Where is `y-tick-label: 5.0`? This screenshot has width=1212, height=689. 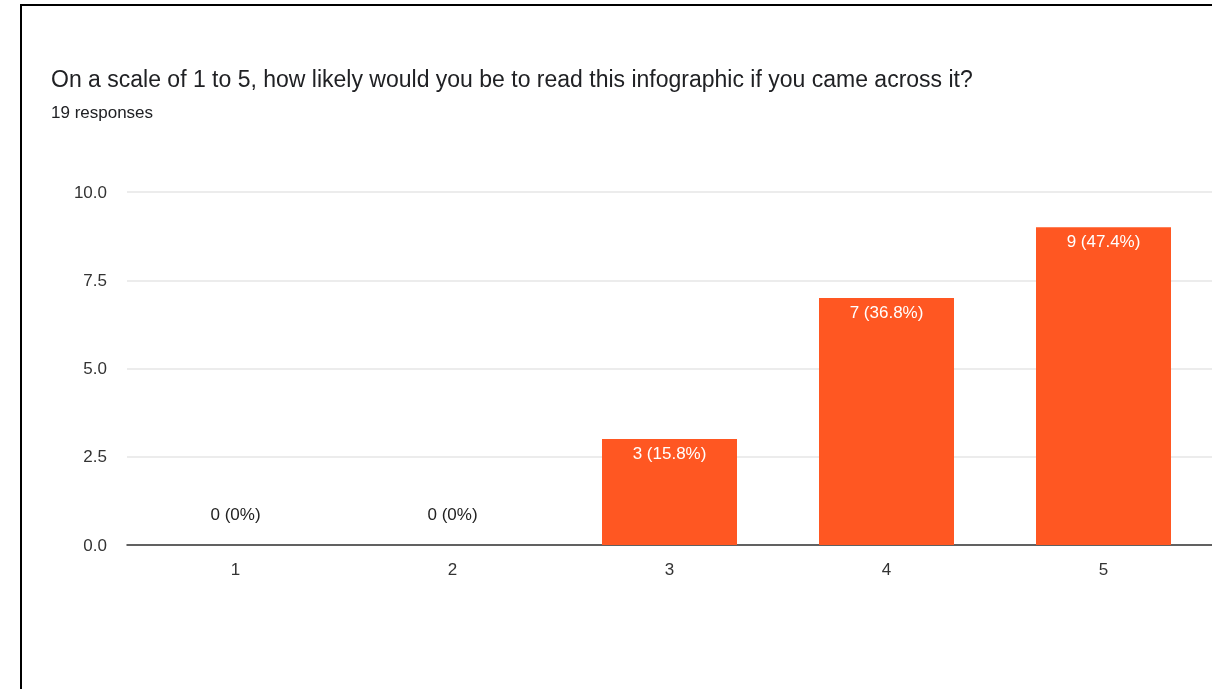
y-tick-label: 5.0 is located at coordinates (95, 368).